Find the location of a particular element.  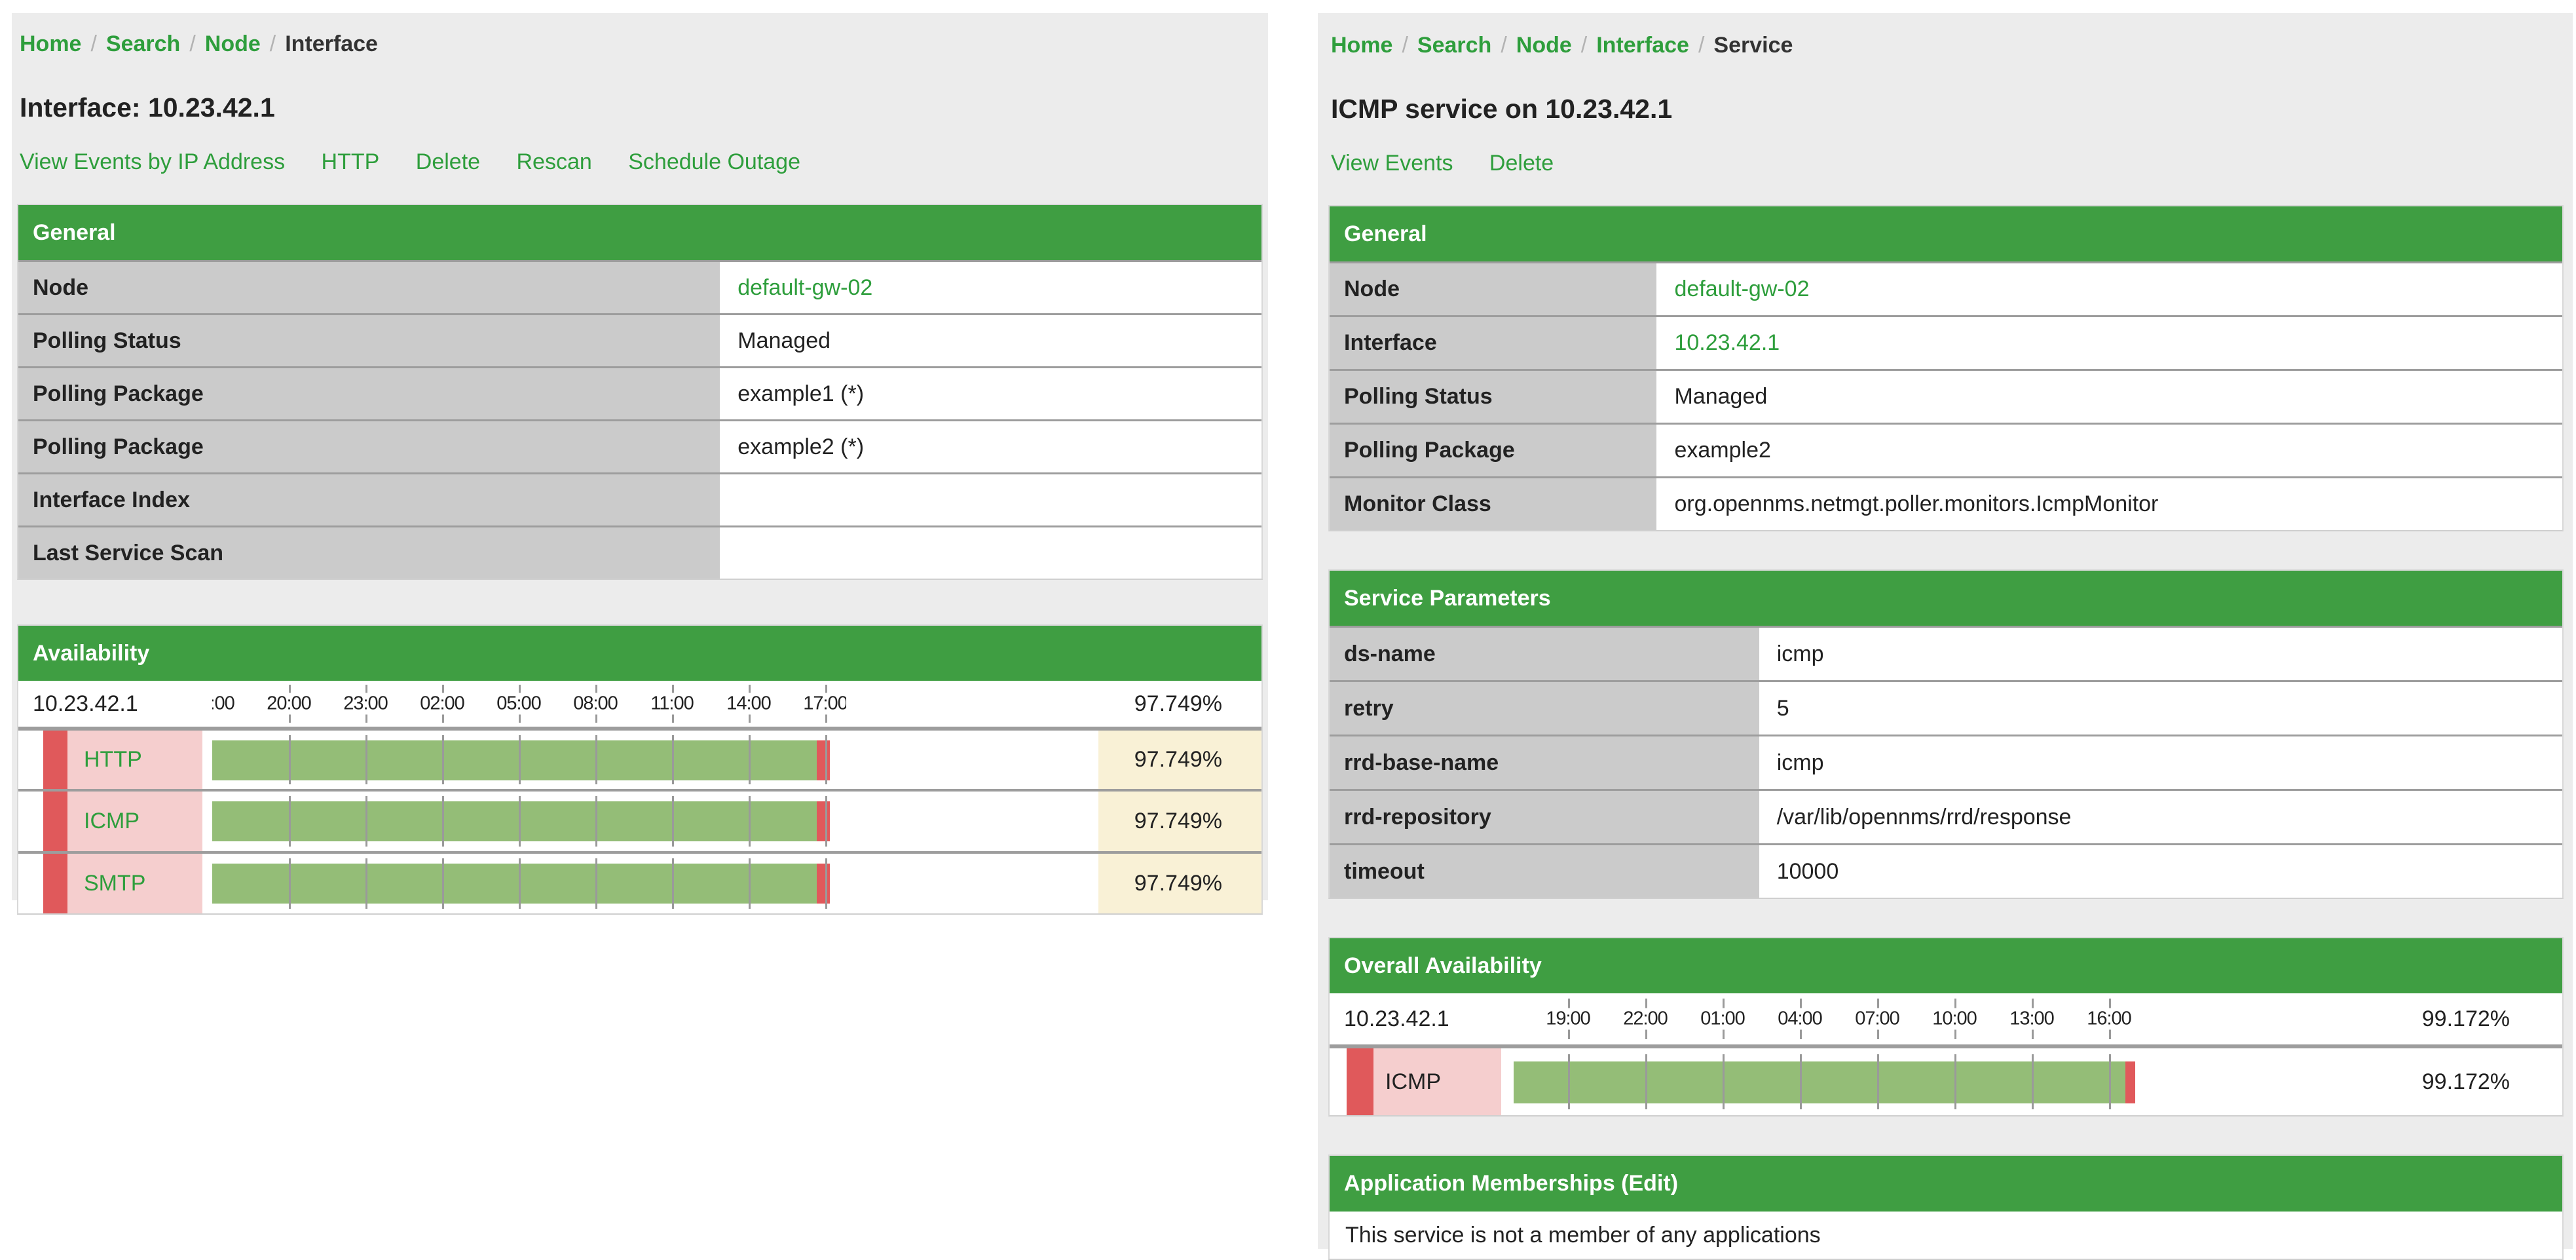

axis-tick-label: 17:00 is located at coordinates (823, 704).